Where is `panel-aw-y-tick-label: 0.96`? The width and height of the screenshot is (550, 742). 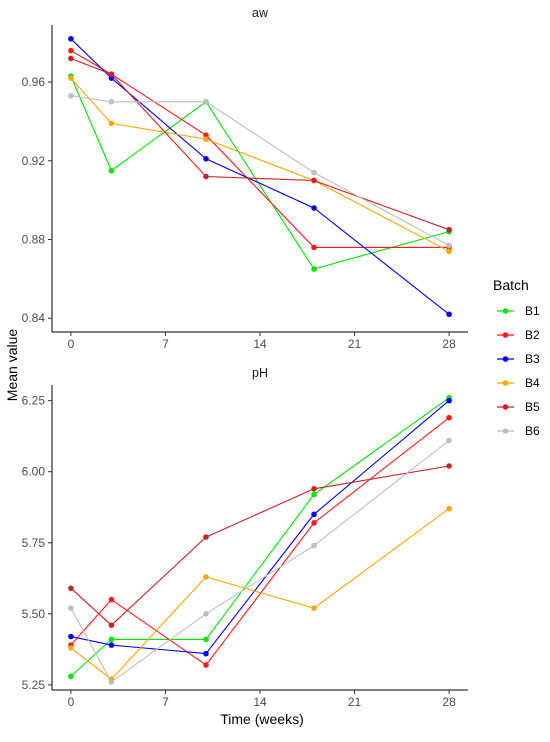 panel-aw-y-tick-label: 0.96 is located at coordinates (34, 82).